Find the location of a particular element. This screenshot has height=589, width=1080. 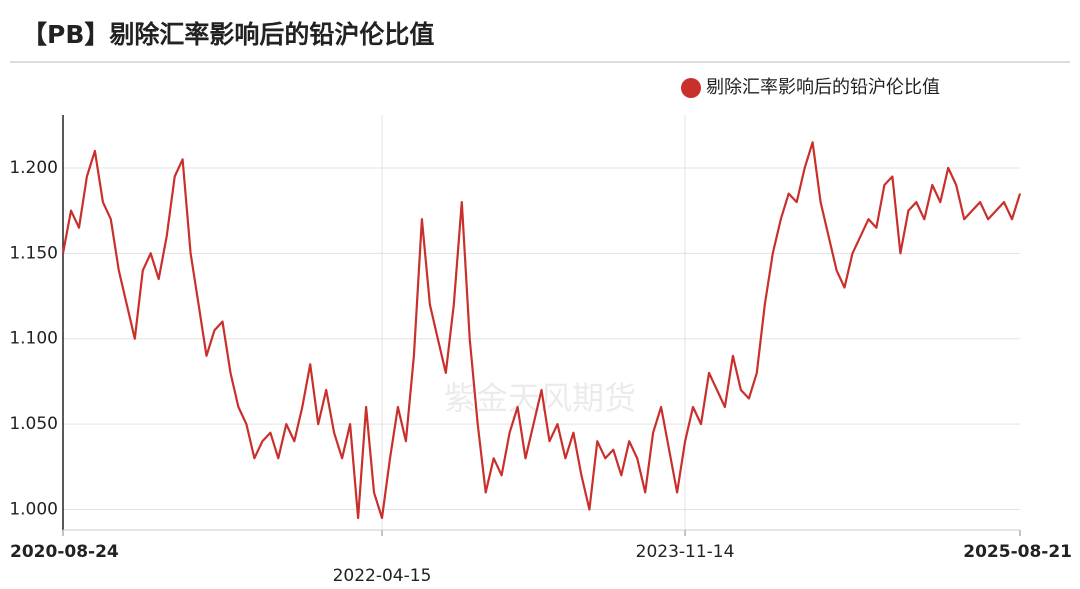

chart-title: 【PB】剔除汇率影响后的铅沪伦比值 is located at coordinates (228, 34).